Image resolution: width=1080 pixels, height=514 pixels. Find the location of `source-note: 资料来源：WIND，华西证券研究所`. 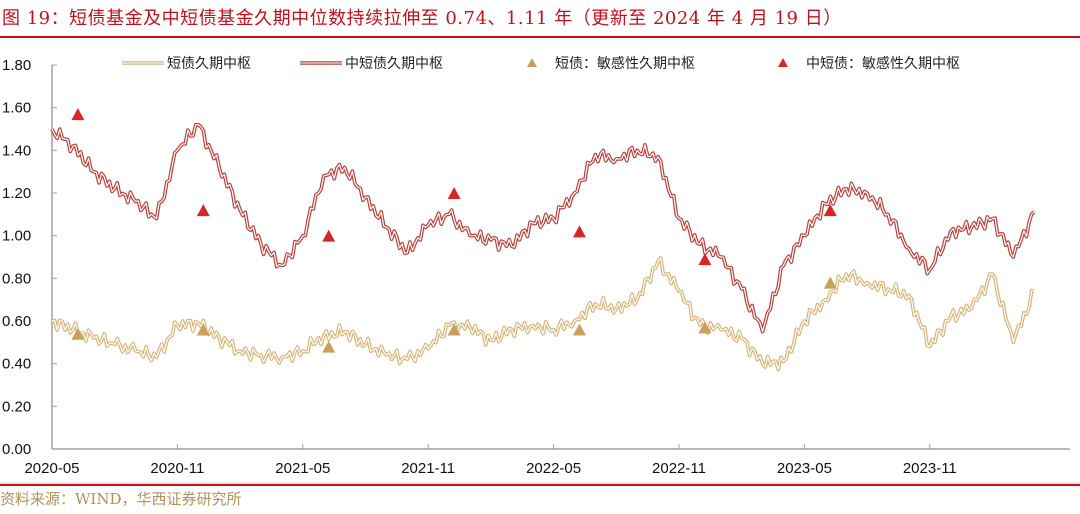

source-note: 资料来源：WIND，华西证券研究所 is located at coordinates (121, 499).